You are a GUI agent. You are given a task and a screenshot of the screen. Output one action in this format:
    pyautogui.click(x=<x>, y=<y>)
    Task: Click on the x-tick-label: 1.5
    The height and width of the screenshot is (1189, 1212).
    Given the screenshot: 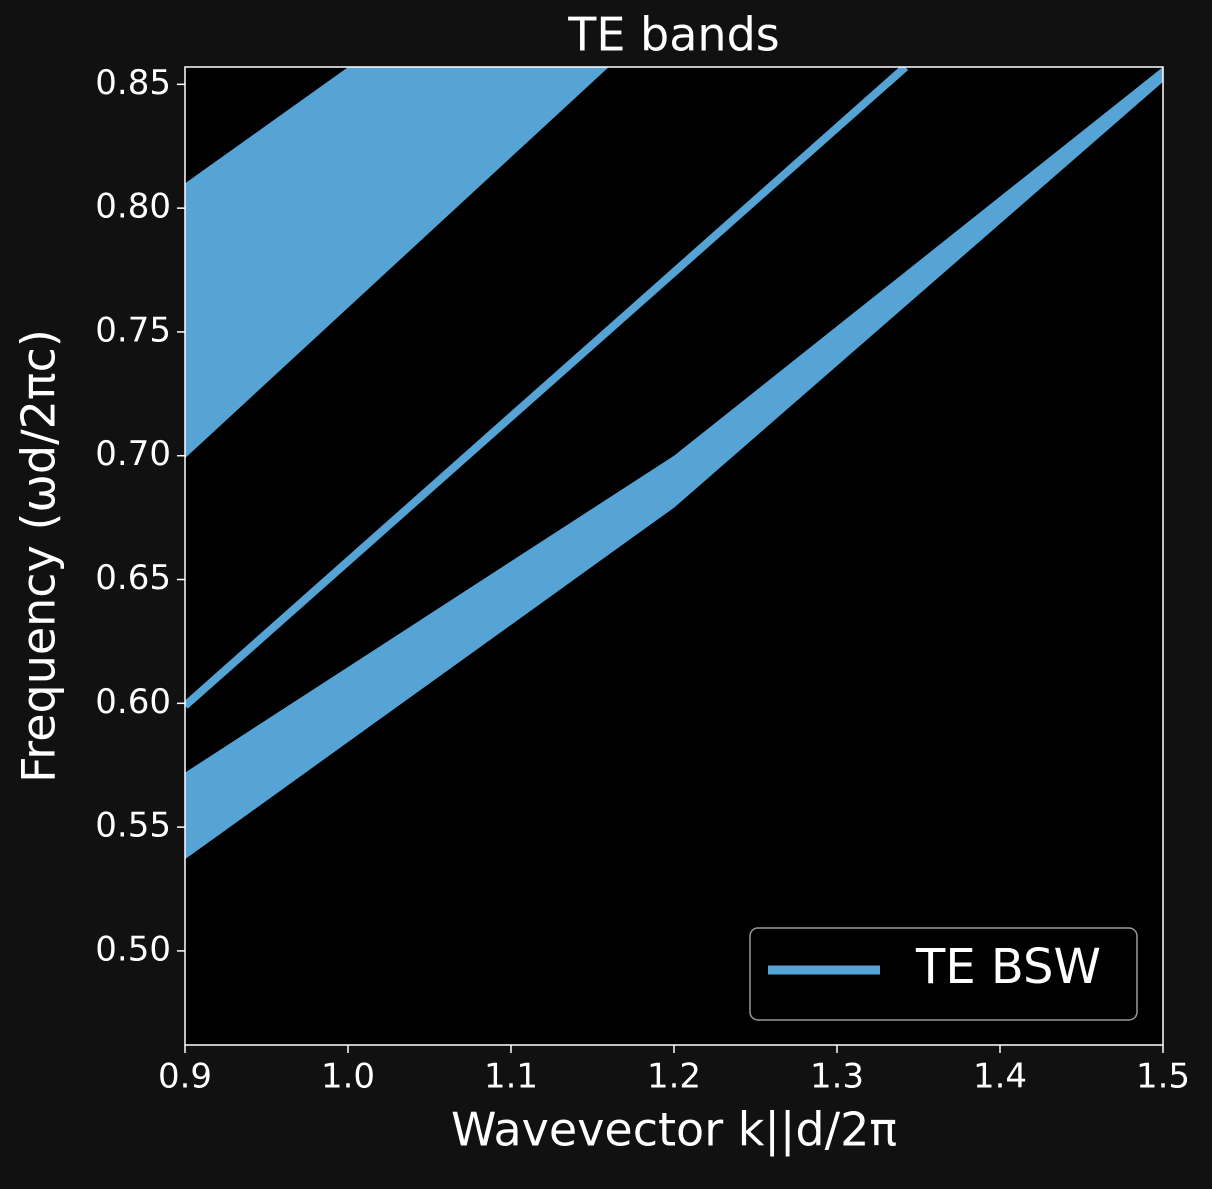 What is the action you would take?
    pyautogui.click(x=1163, y=1077)
    